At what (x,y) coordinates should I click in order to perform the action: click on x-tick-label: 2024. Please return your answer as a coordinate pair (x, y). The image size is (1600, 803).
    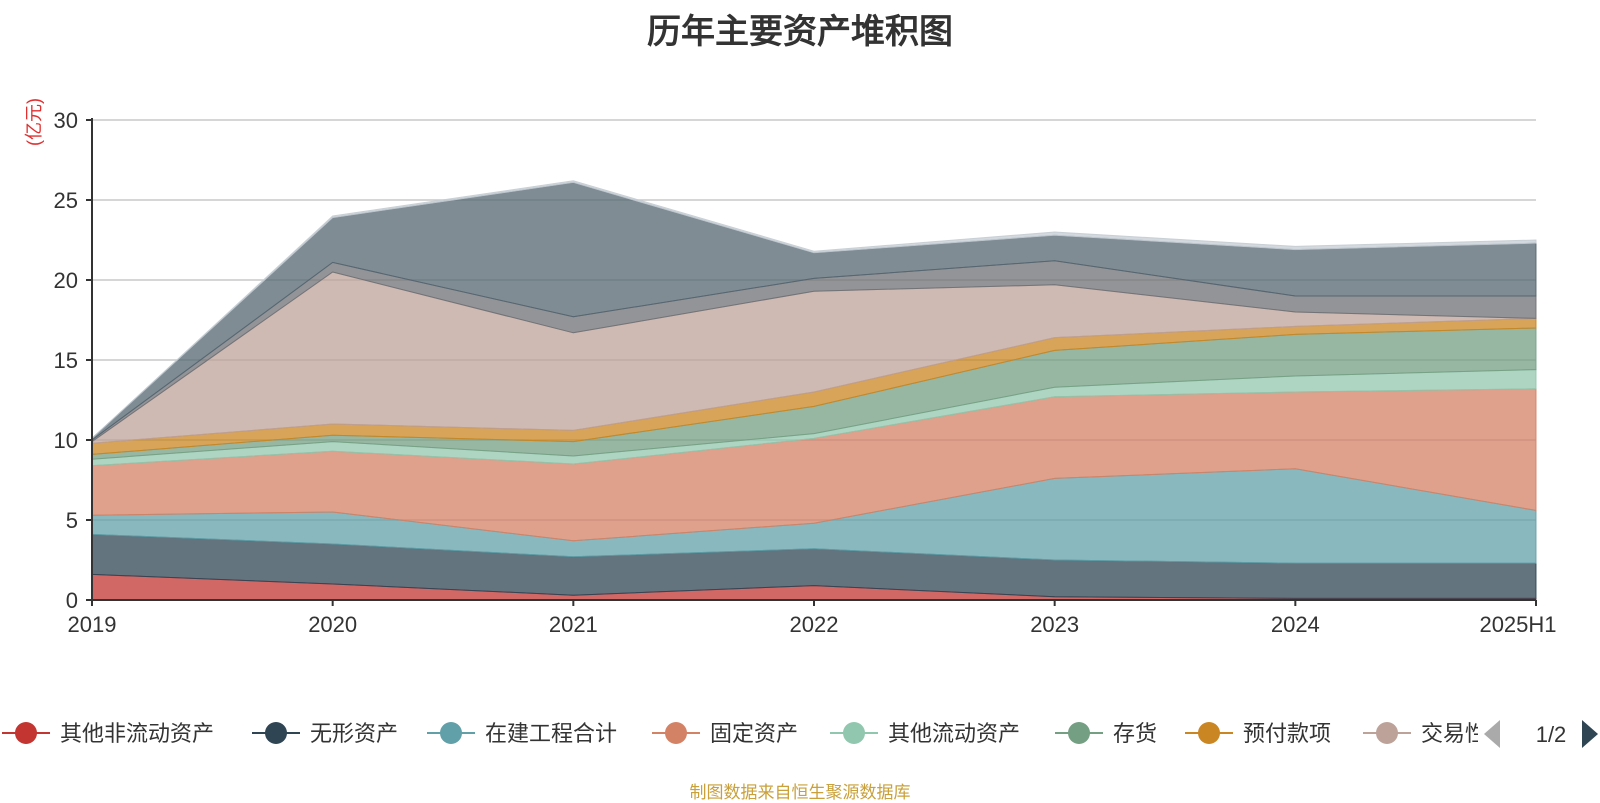
    Looking at the image, I should click on (1295, 624).